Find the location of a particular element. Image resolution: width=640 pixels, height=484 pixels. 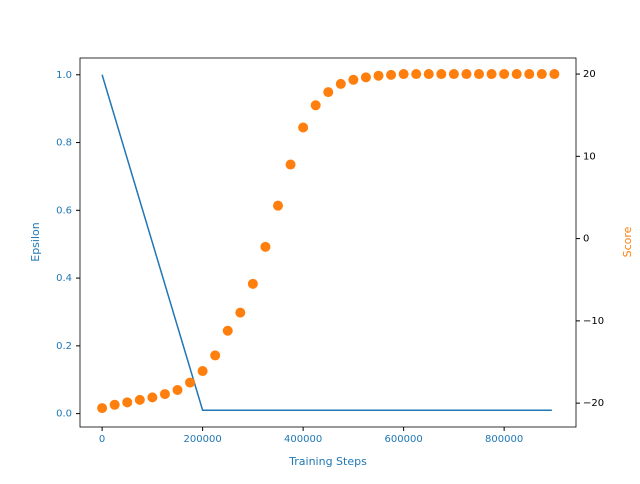

y-tick-label: 0.2 is located at coordinates (64, 346).